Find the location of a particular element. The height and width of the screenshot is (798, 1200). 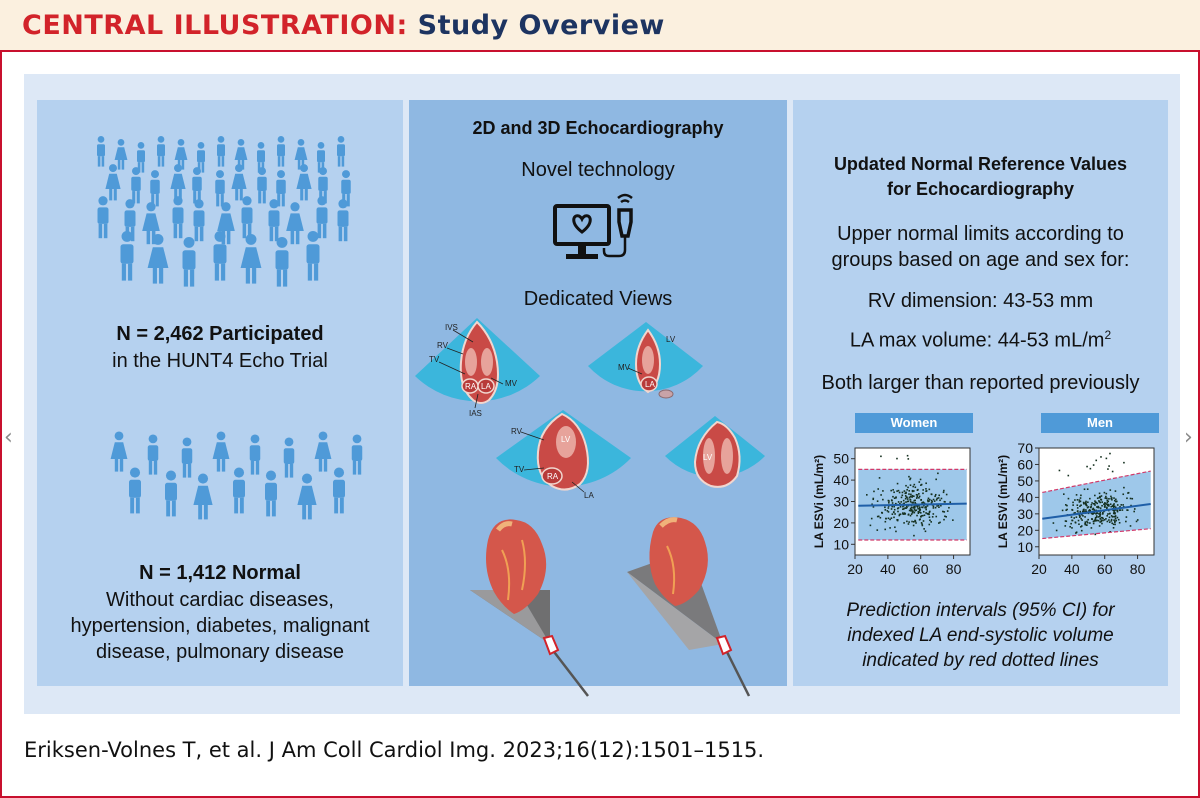

participated-subtitle: in the HUNT4 Echo Trial is located at coordinates (220, 361).